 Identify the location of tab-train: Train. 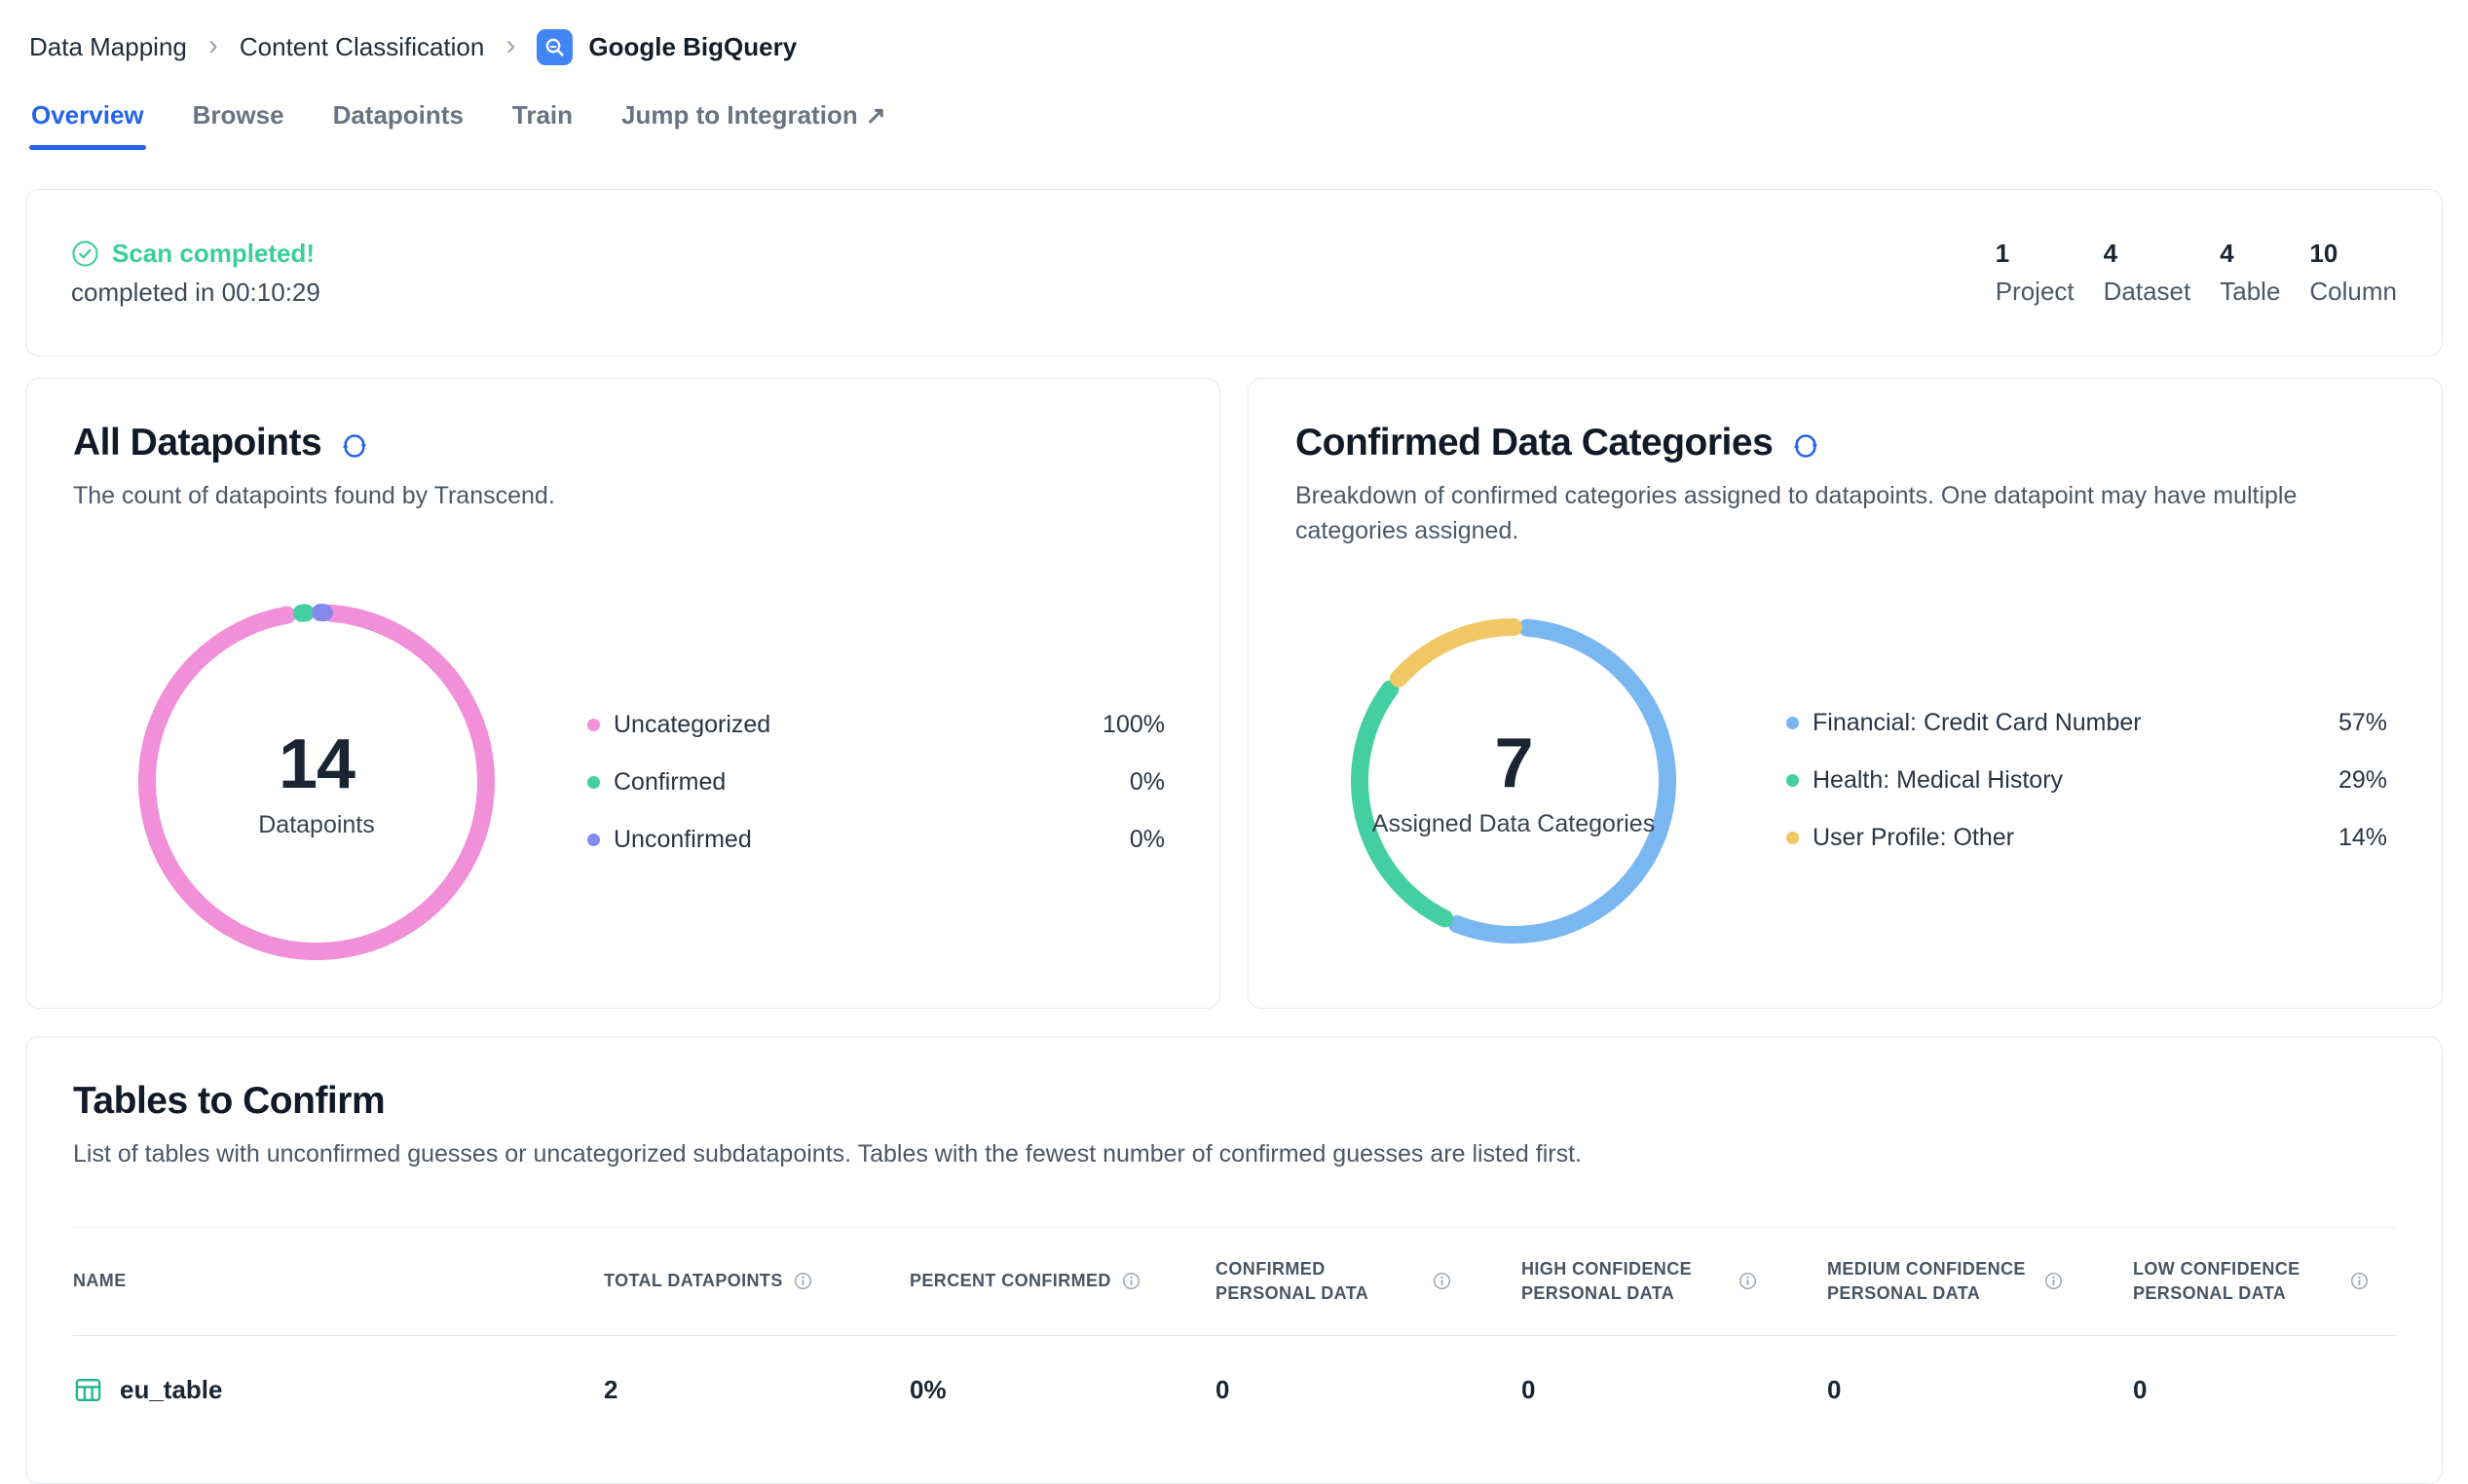
(542, 115).